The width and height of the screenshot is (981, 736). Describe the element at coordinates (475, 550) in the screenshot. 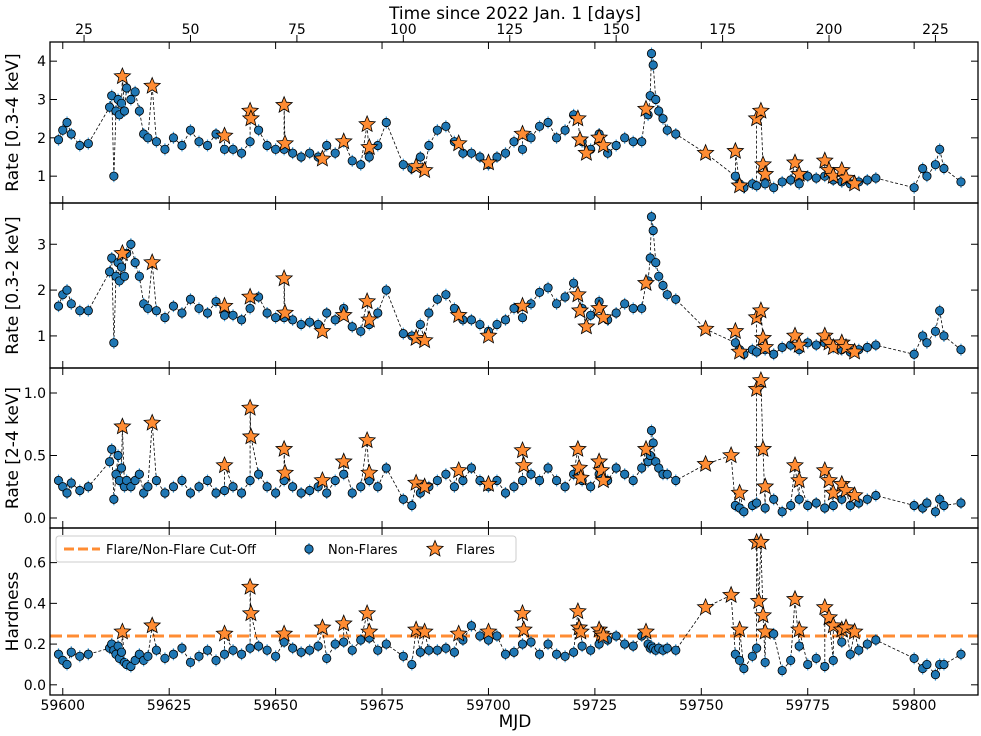

I see `legend-flare-label: Flares` at that location.